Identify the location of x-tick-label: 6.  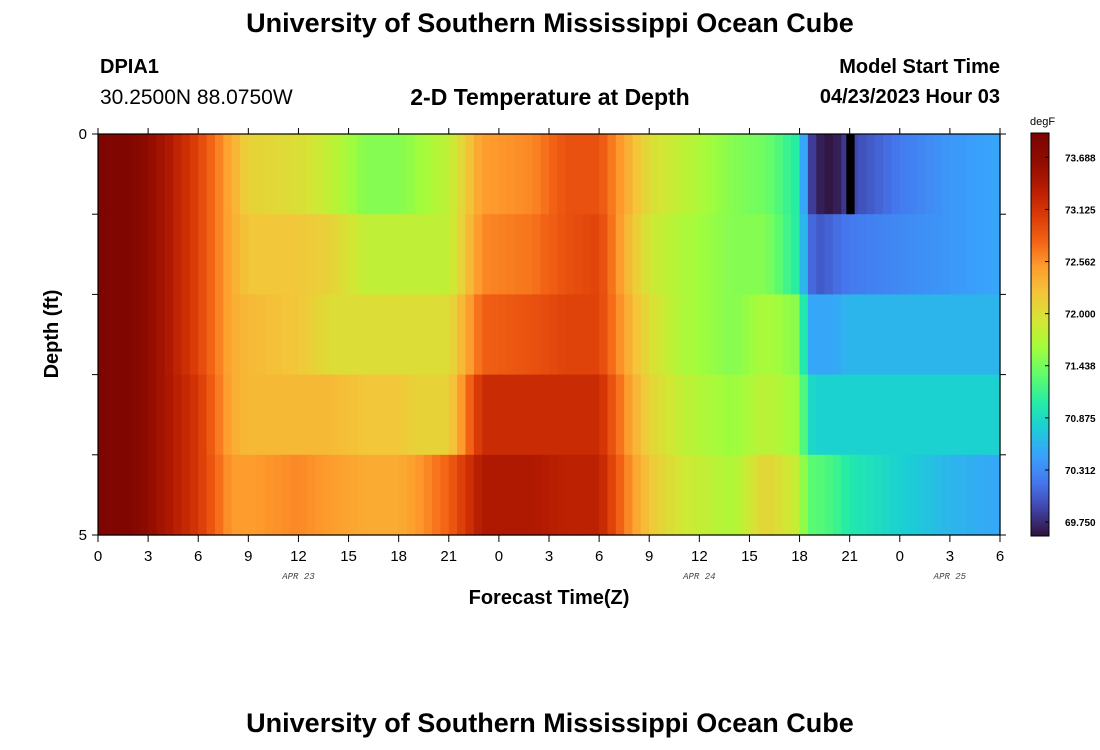
(1000, 556).